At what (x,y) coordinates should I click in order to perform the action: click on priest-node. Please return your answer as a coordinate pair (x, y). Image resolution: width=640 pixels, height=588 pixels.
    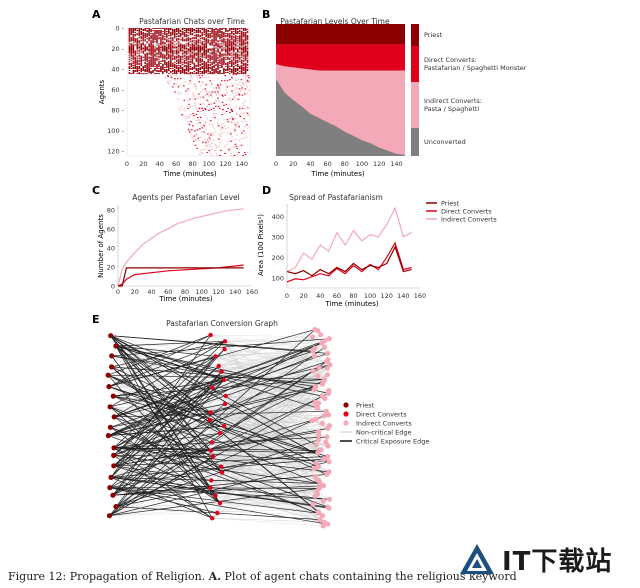
    Looking at the image, I should click on (108, 375).